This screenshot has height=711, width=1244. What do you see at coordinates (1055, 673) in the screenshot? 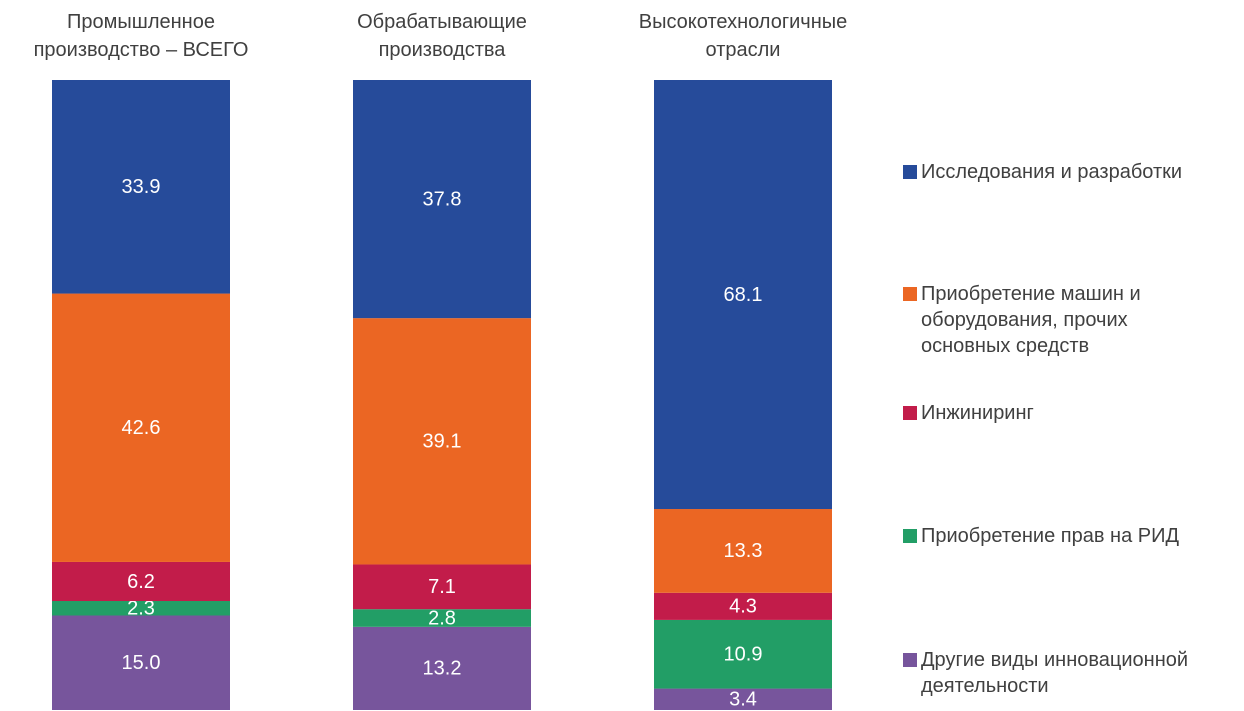
I see `legend-label: Другие виды инновационной деятельности` at bounding box center [1055, 673].